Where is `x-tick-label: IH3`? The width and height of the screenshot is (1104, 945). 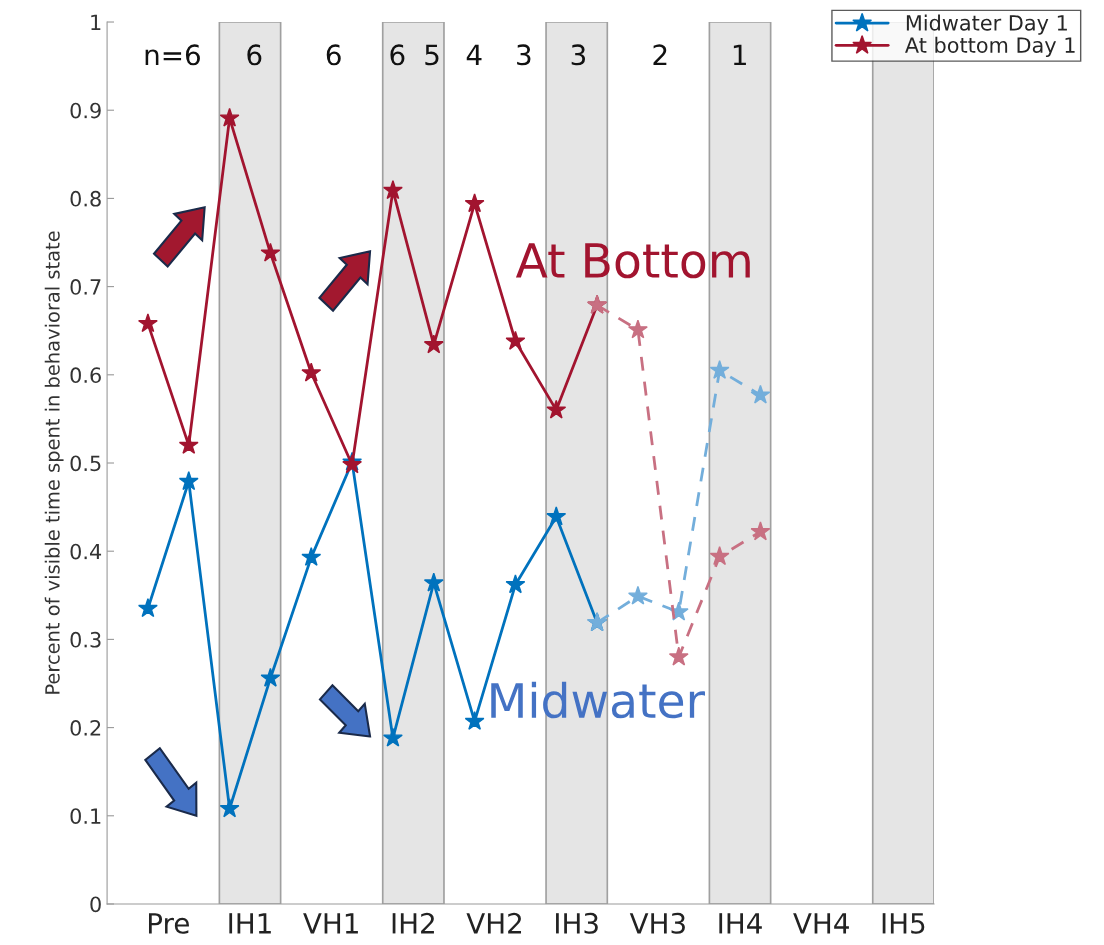
x-tick-label: IH3 is located at coordinates (577, 923).